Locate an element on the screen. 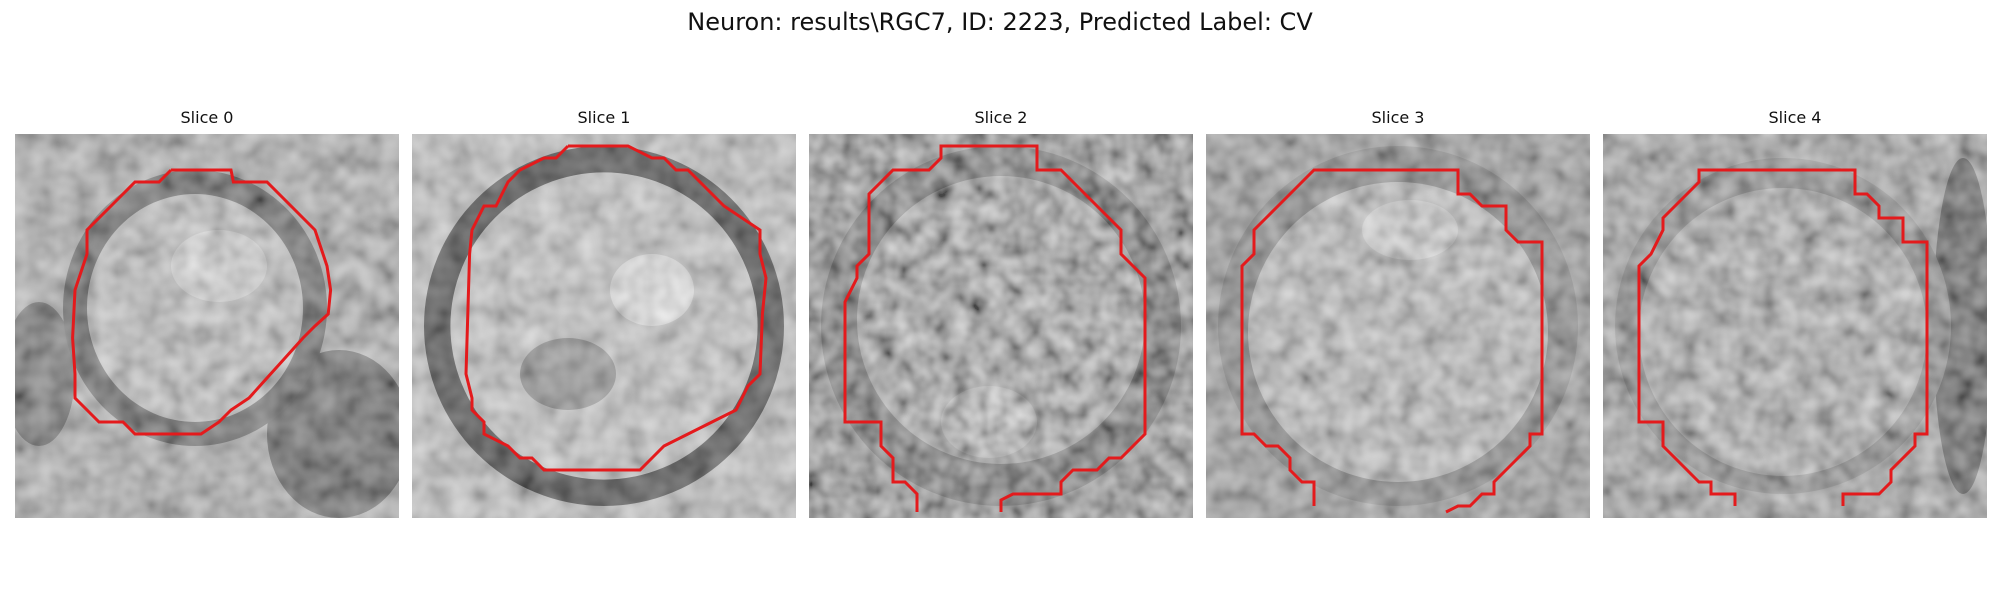 This screenshot has width=2000, height=600. slice-title-4: Slice 4 is located at coordinates (1795, 117).